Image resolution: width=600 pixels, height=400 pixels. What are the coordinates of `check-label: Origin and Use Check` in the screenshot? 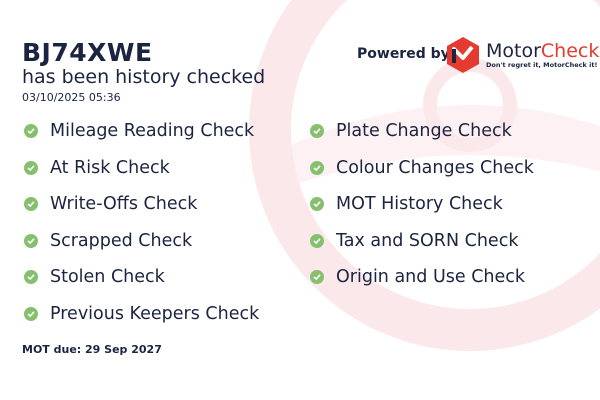 It's located at (431, 277).